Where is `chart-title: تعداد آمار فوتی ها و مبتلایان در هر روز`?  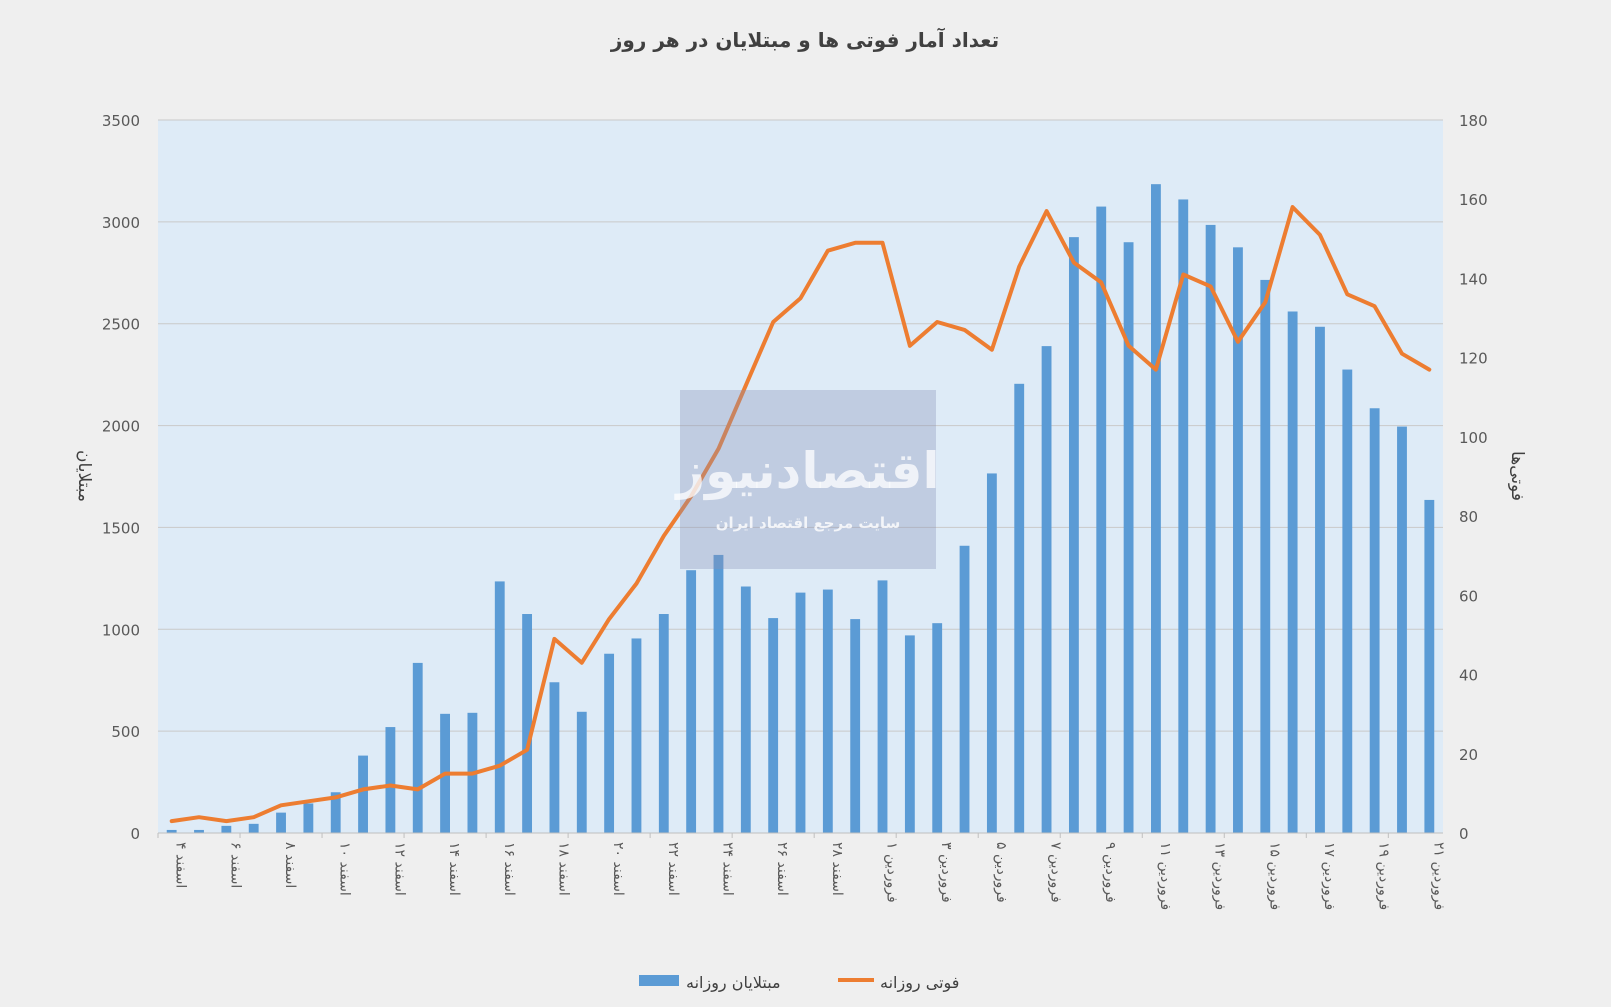 chart-title: تعداد آمار فوتی ها و مبتلایان در هر روز is located at coordinates (804, 39).